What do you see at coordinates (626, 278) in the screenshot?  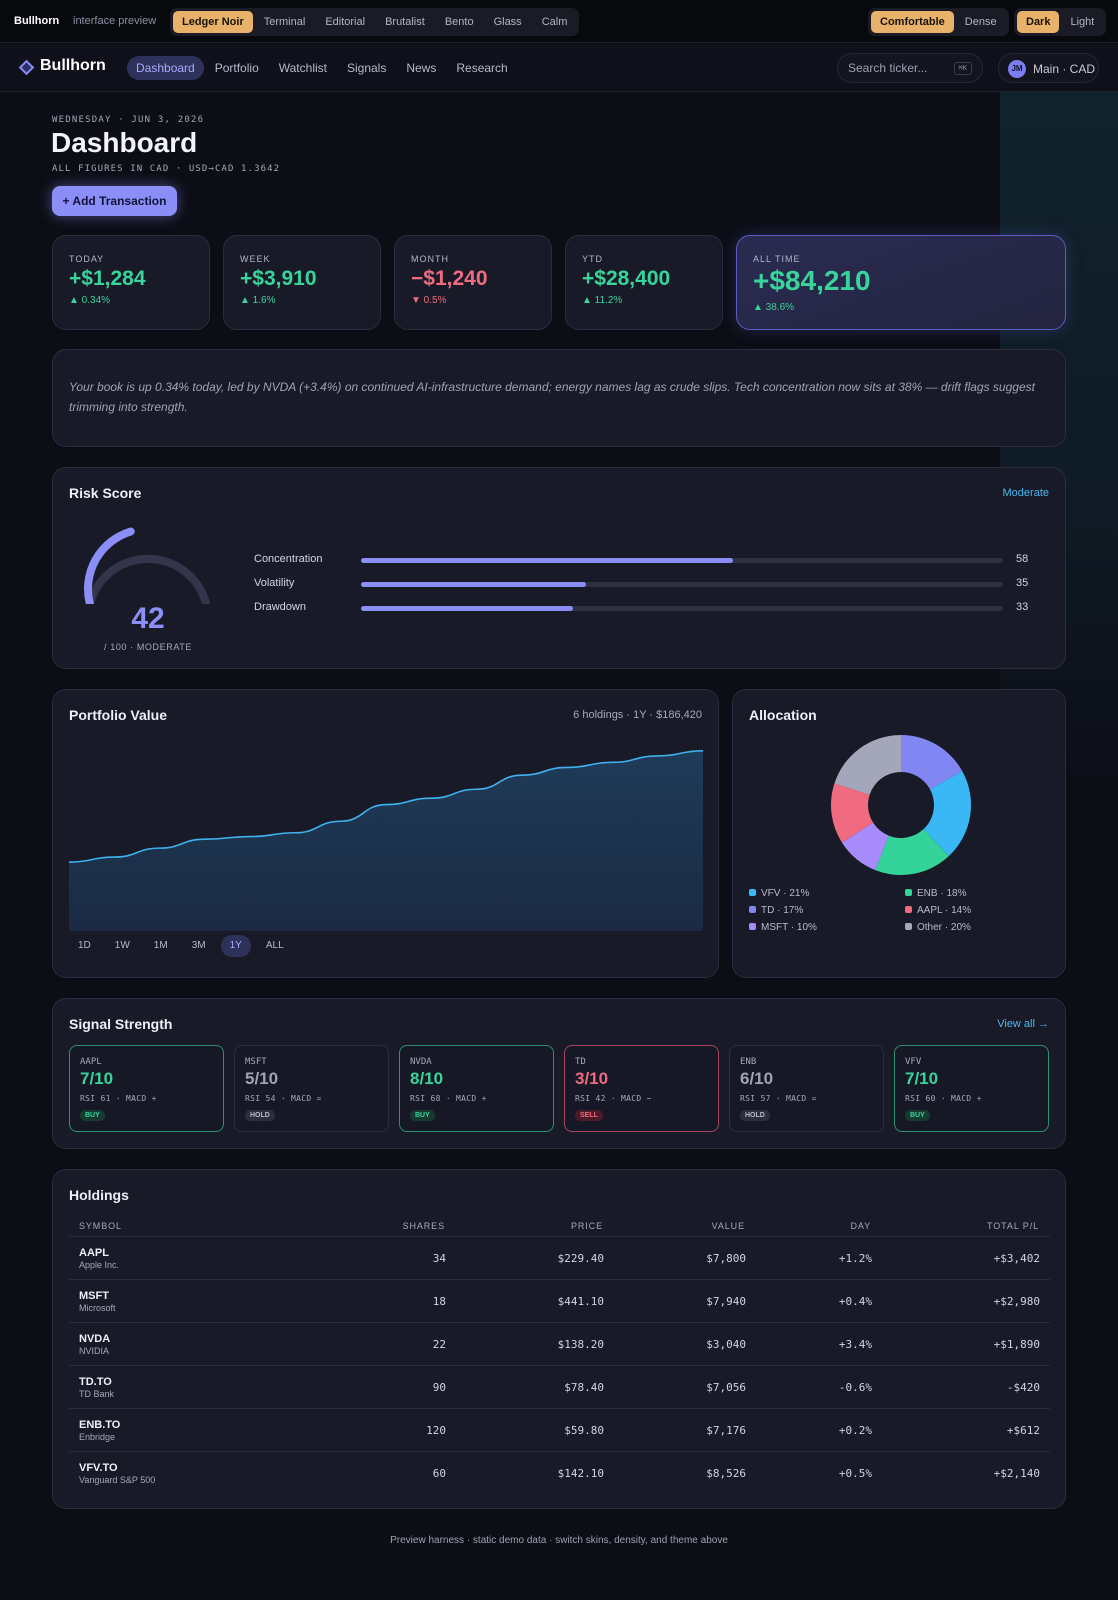 I see `stat-value: +$28,400` at bounding box center [626, 278].